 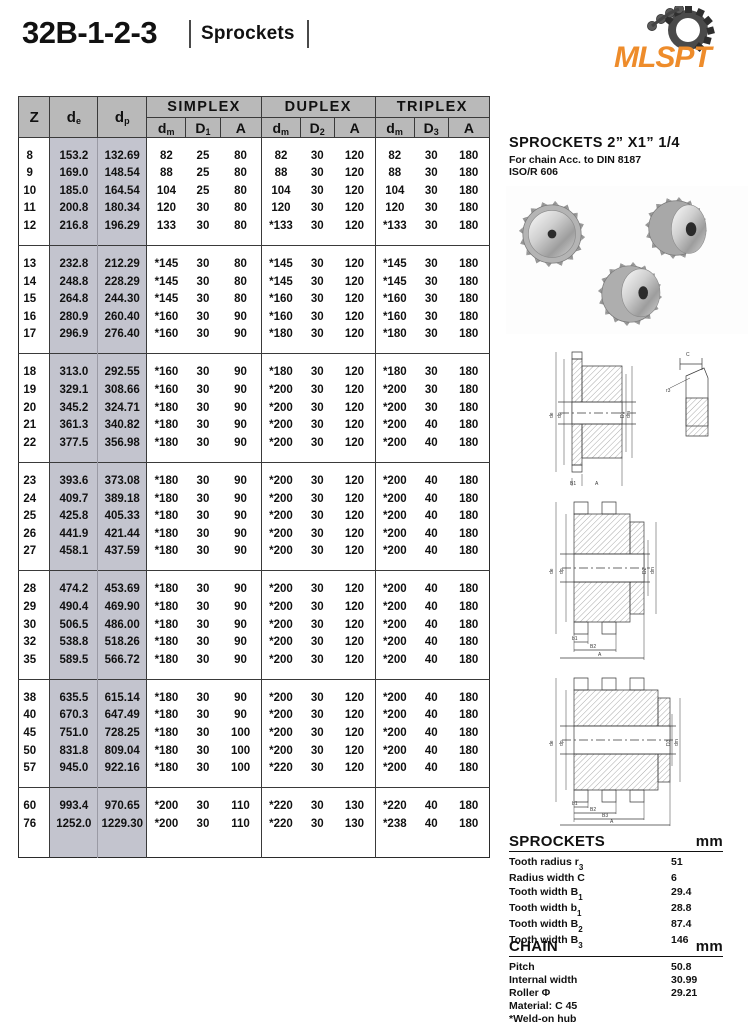 I want to click on cell-z: 16, so click(x=34, y=317).